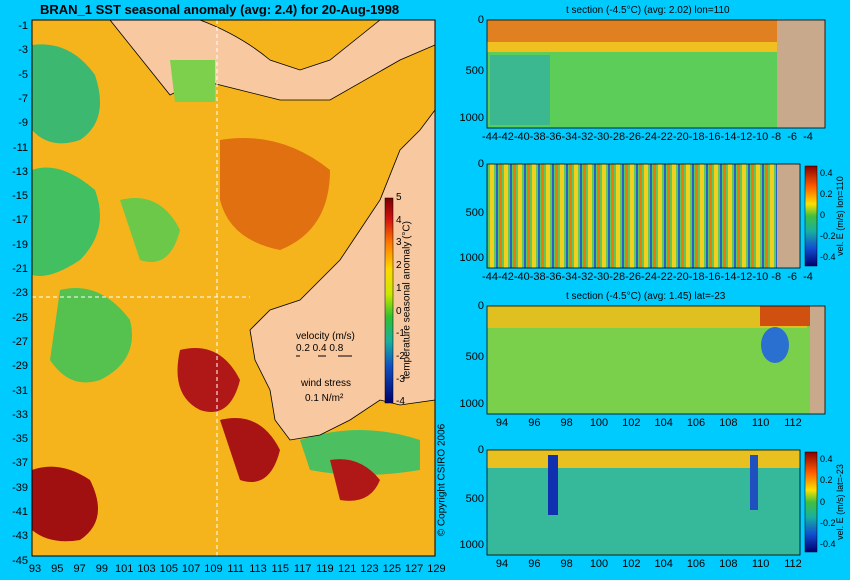  I want to click on panel-3-x-tick: 112, so click(793, 423).